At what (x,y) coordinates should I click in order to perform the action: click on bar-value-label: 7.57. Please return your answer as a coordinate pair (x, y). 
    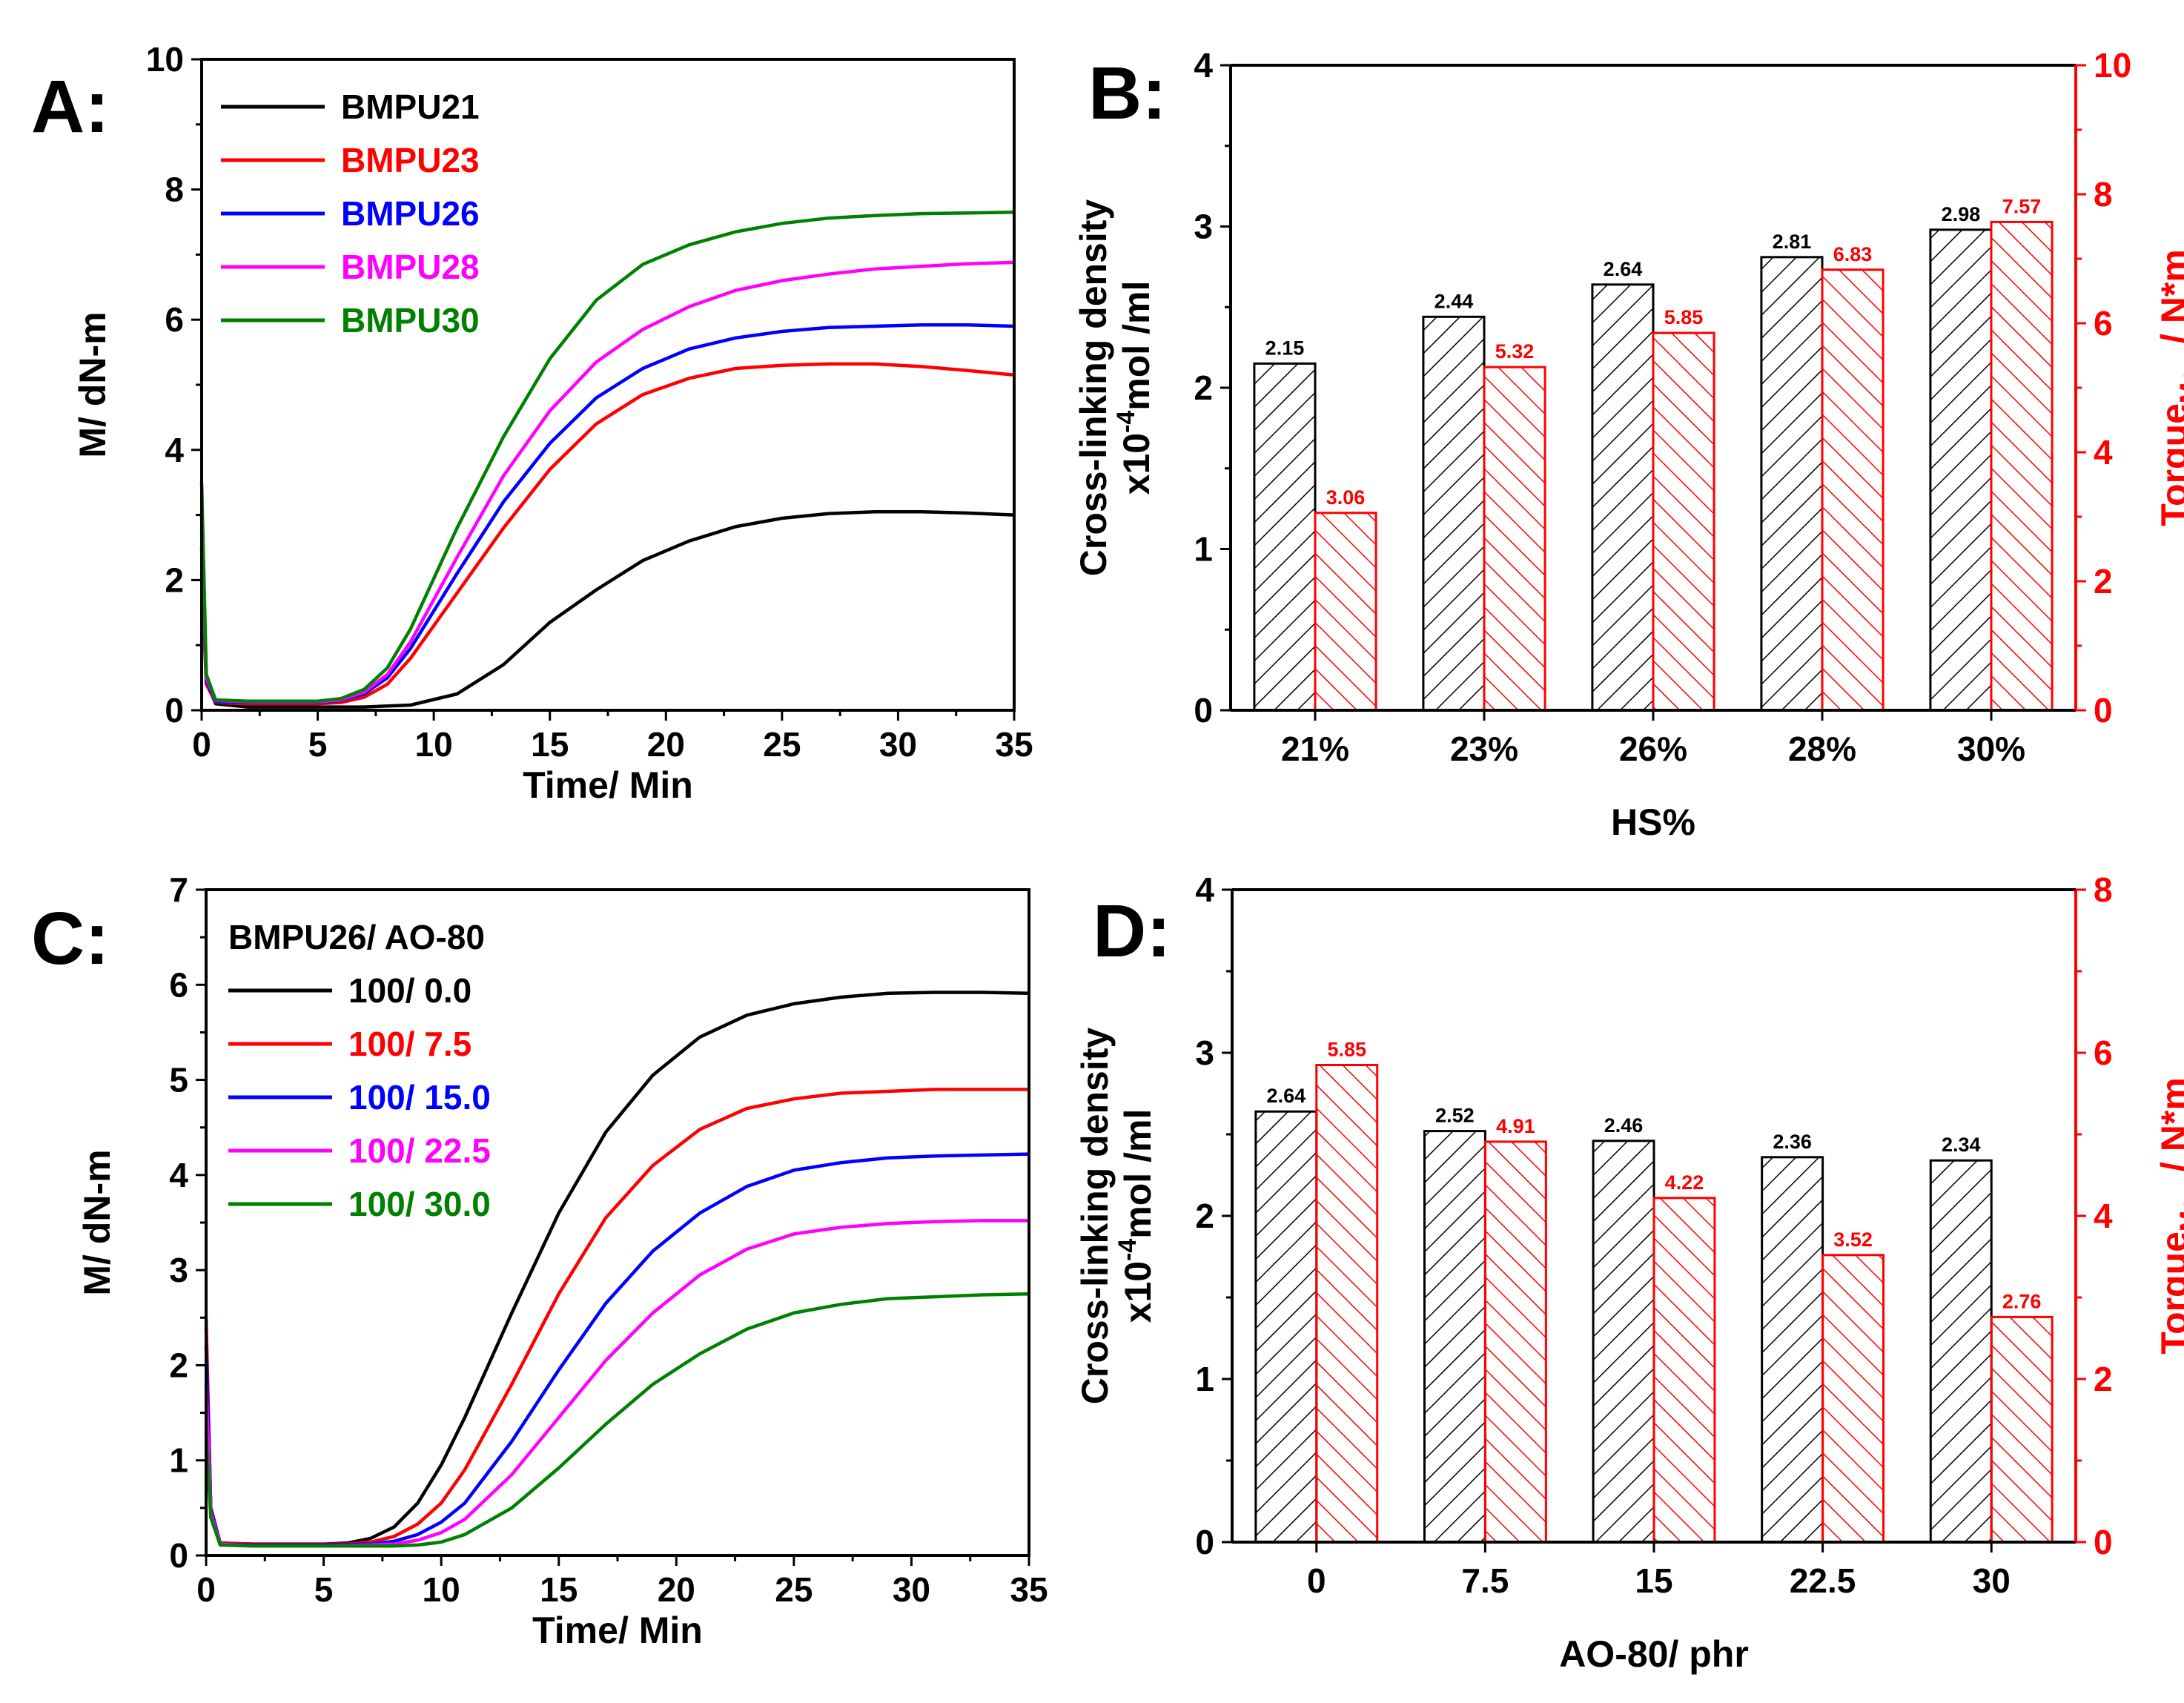
    Looking at the image, I should click on (2022, 206).